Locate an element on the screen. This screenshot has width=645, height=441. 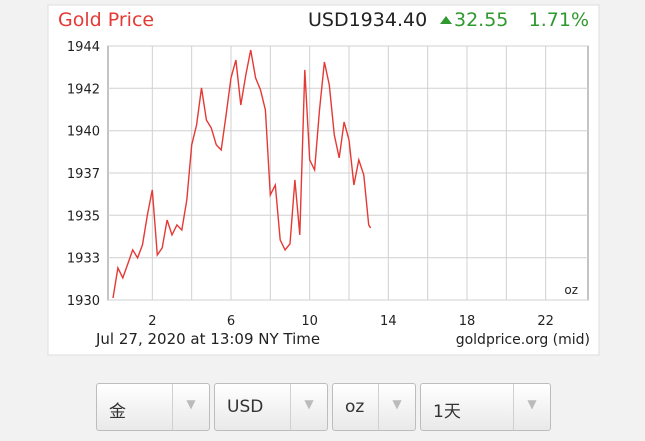
y-tick-label: 1935 is located at coordinates (83, 216).